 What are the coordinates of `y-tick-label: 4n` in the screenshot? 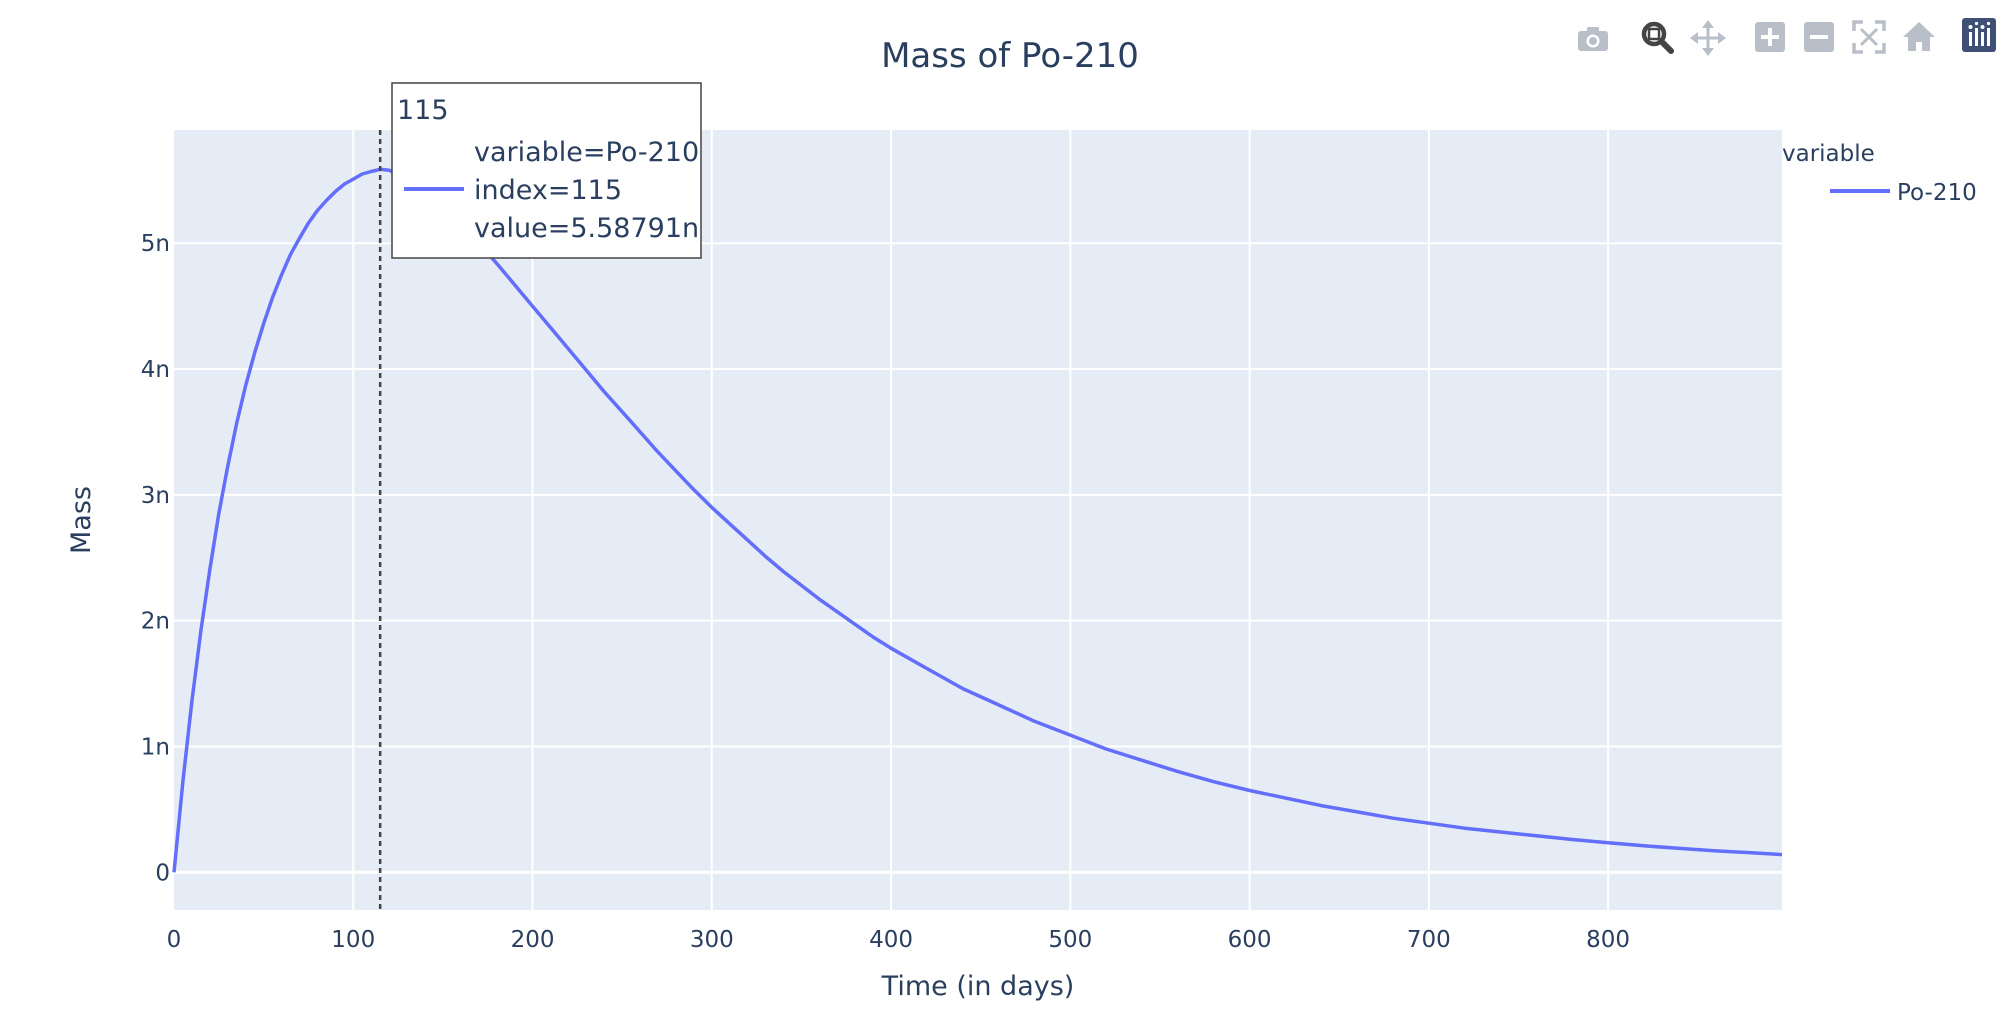 It's located at (155, 370).